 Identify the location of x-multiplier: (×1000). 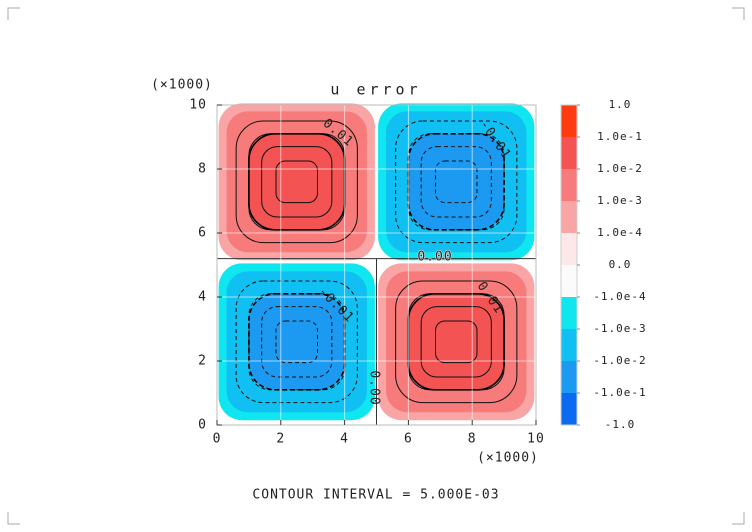
(508, 458).